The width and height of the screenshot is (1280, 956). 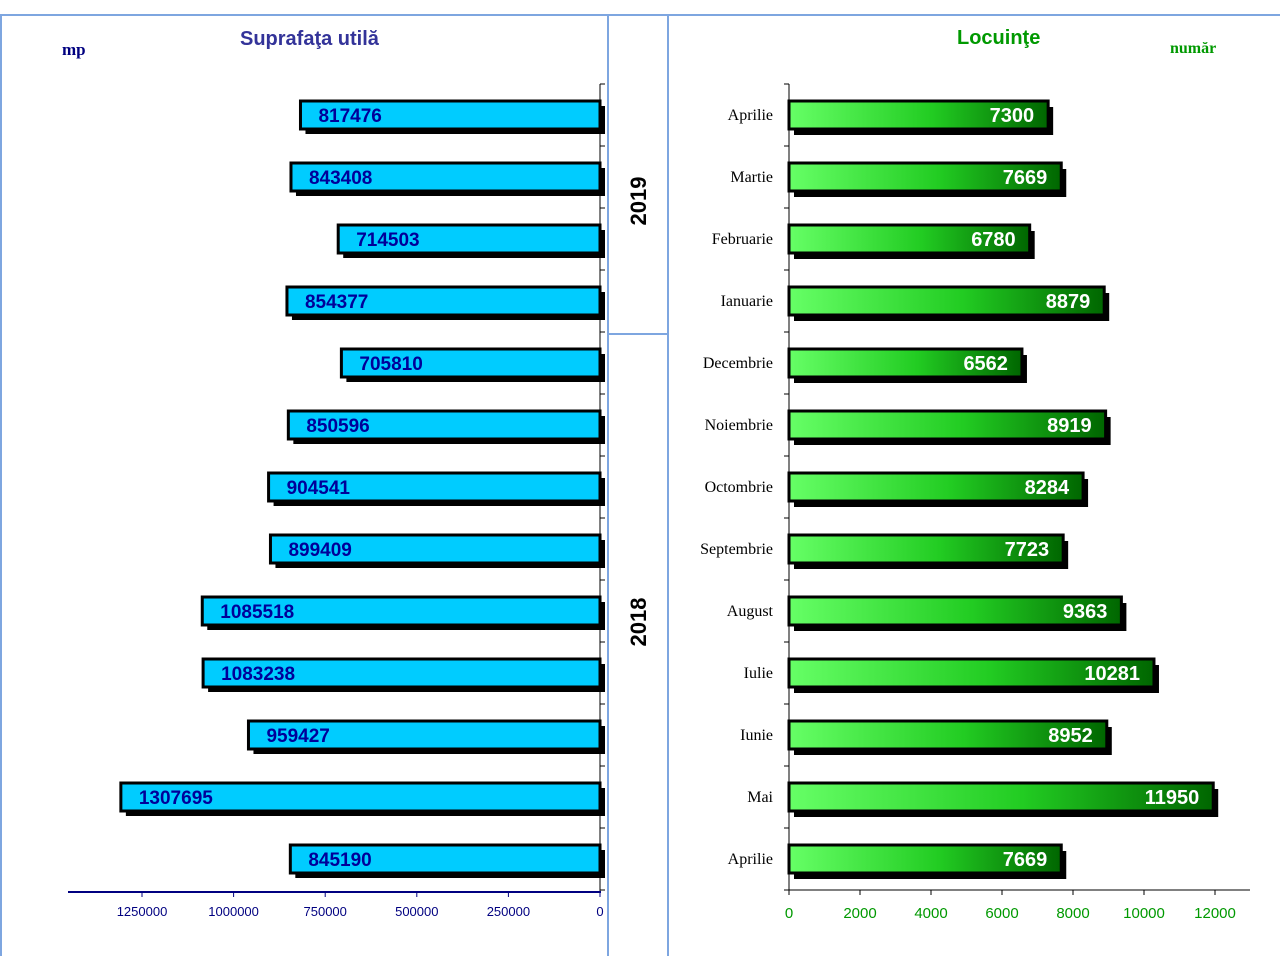 What do you see at coordinates (1215, 913) in the screenshot?
I see `right-tick-label: 12000` at bounding box center [1215, 913].